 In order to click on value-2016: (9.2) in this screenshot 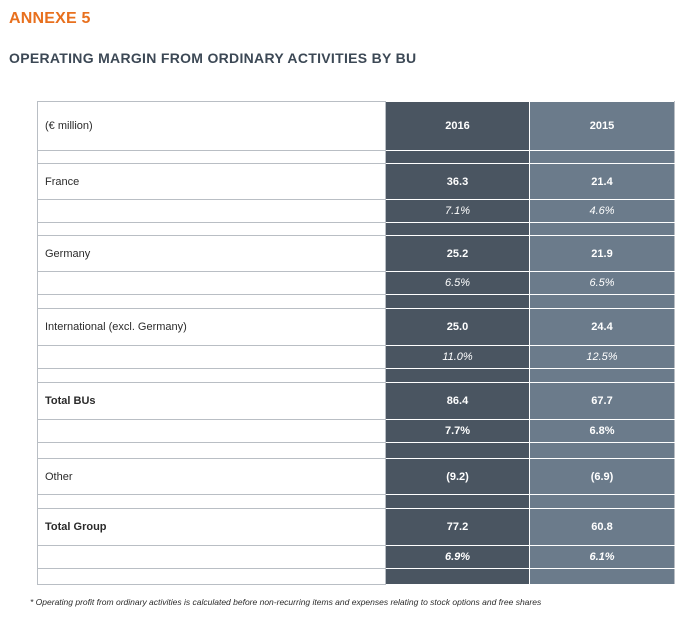, I will do `click(457, 476)`.